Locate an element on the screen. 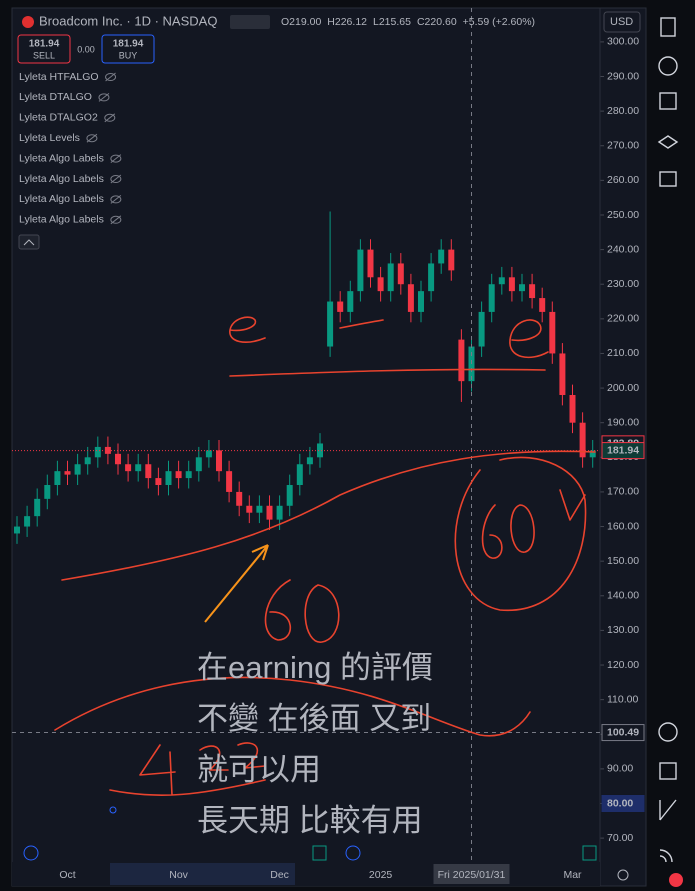  toolbar-icons is located at coordinates (668, 440).